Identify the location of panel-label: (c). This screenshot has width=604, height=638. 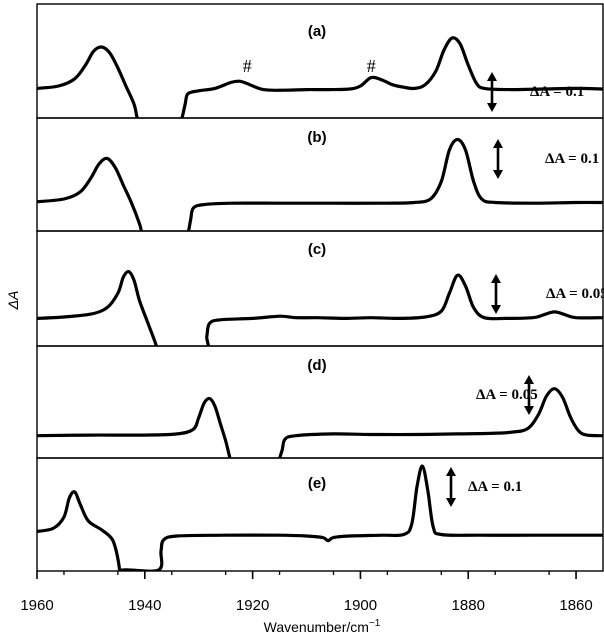
(317, 249).